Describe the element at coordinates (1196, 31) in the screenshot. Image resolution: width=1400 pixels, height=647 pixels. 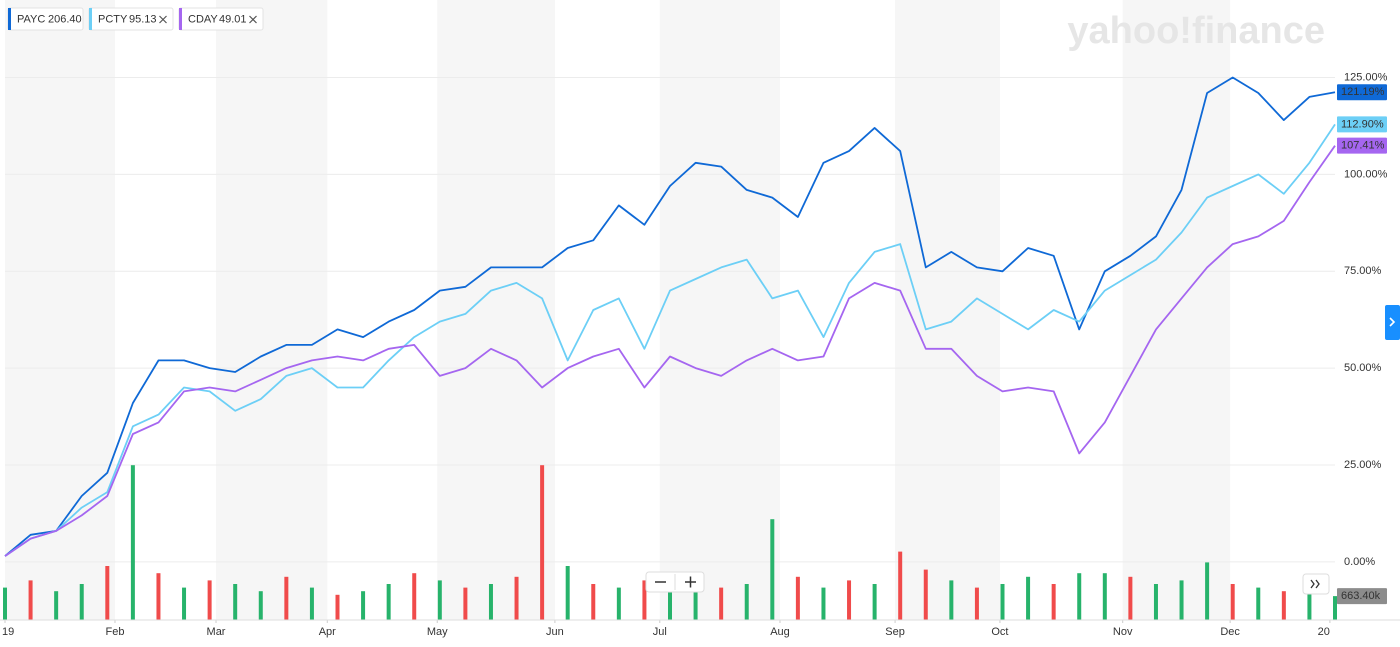
I see `watermark: yahoo!finance` at that location.